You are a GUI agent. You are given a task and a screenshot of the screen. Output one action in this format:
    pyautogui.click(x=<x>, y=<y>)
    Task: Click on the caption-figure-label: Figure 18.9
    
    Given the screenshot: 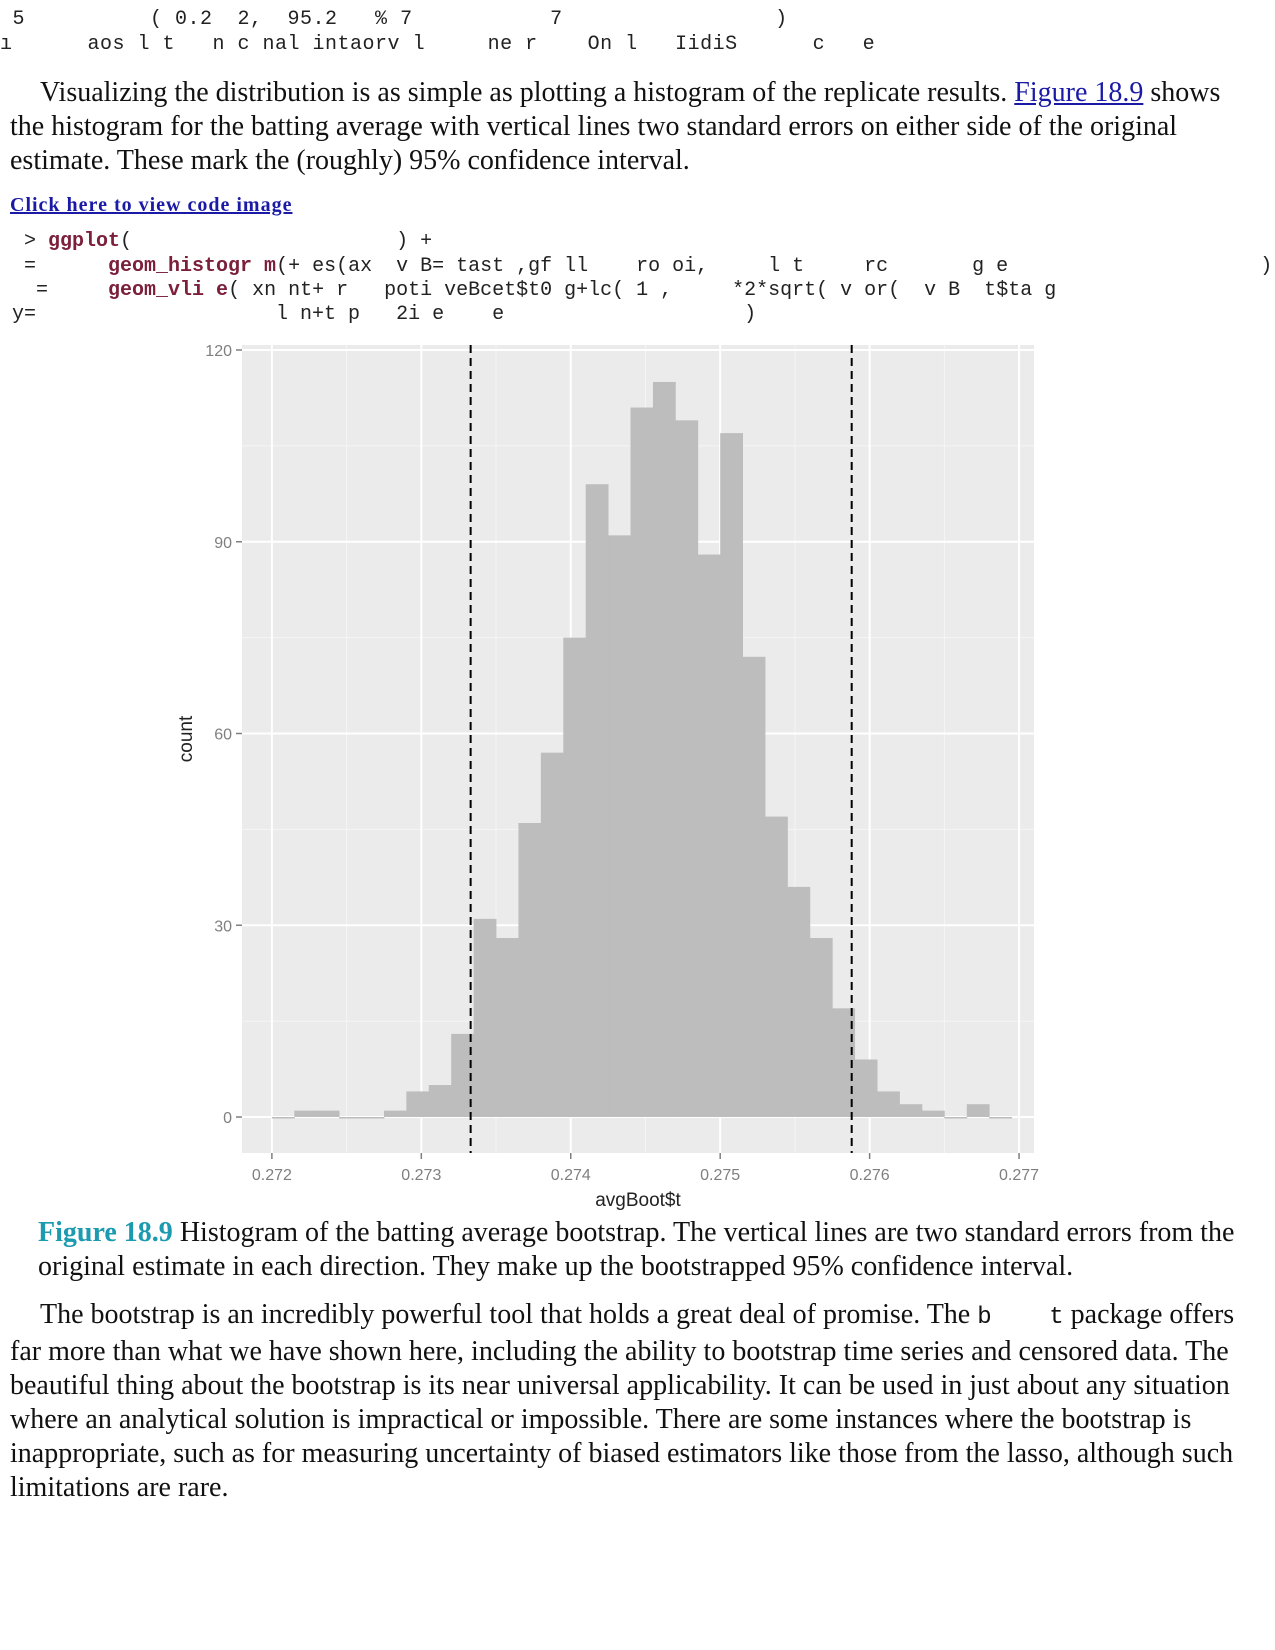 What is the action you would take?
    pyautogui.click(x=105, y=1232)
    